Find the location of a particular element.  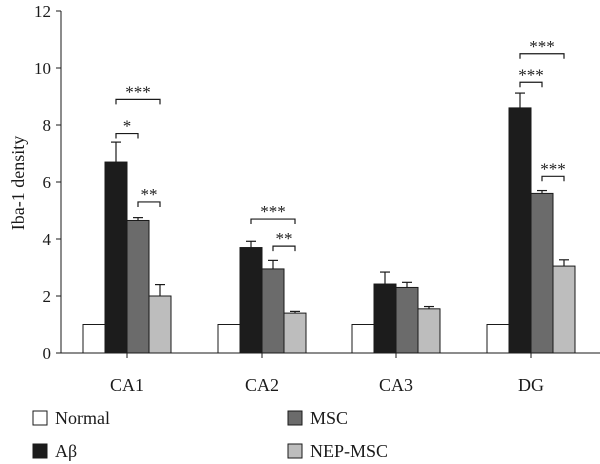

category-label: CA2 is located at coordinates (262, 385).